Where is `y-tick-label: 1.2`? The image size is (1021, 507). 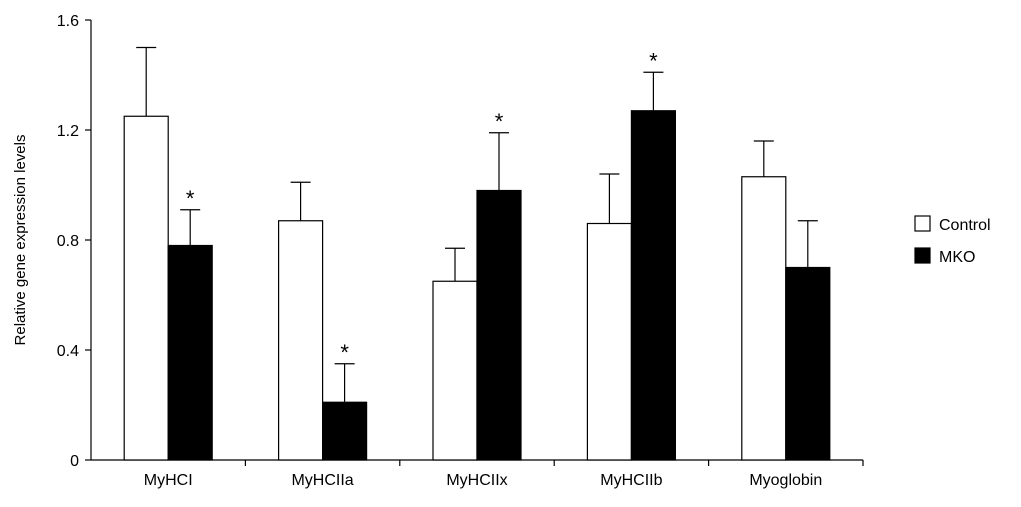
y-tick-label: 1.2 is located at coordinates (68, 131).